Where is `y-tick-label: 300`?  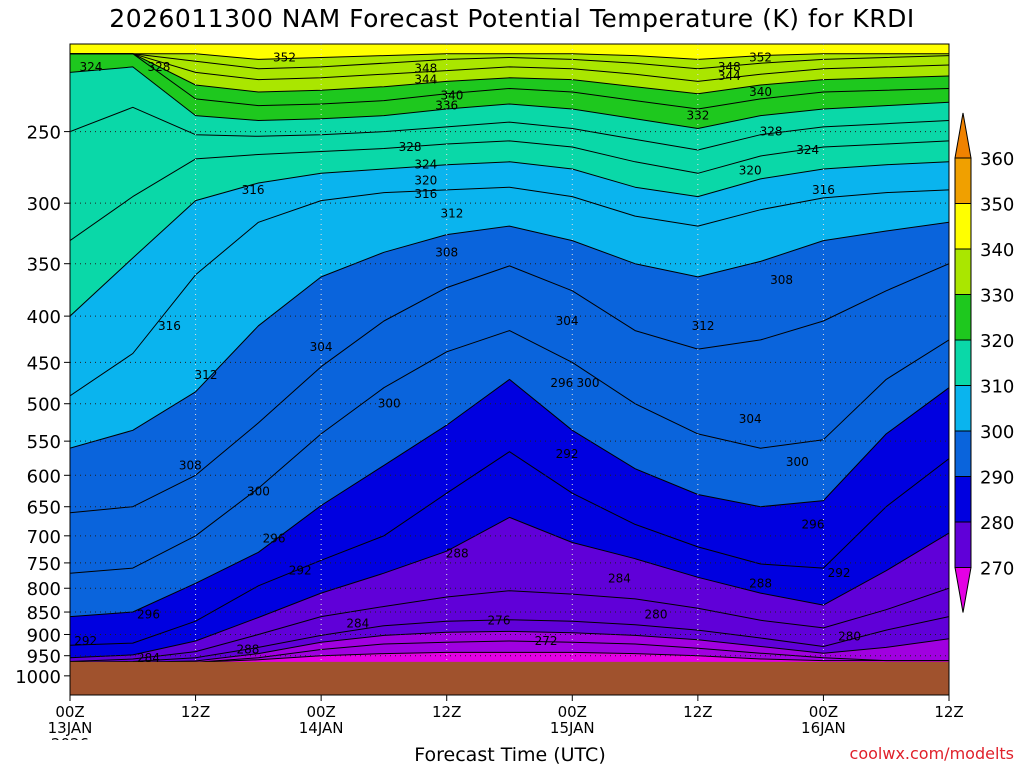
y-tick-label: 300 is located at coordinates (44, 204).